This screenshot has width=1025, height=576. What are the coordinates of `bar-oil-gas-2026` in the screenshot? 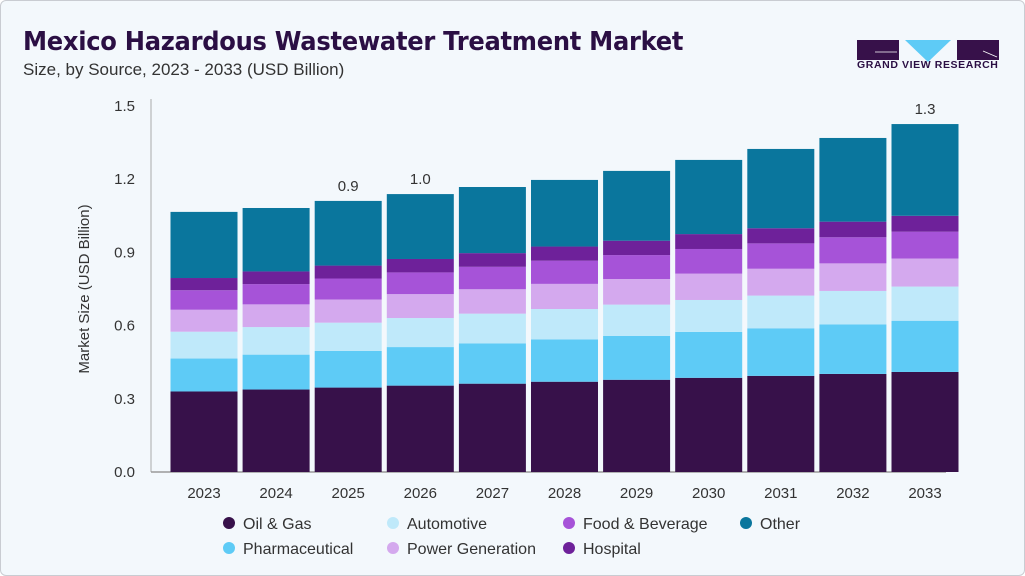 It's located at (420, 428).